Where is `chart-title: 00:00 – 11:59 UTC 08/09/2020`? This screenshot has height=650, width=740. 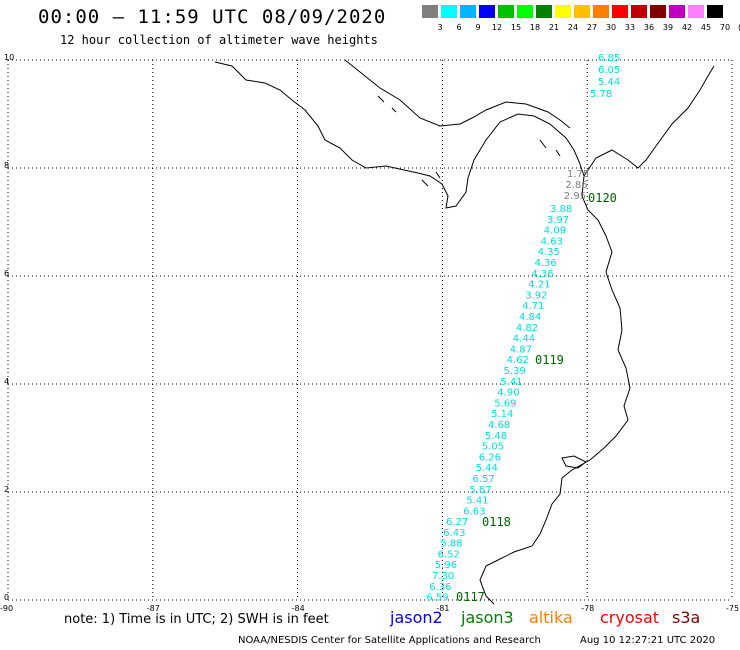
chart-title: 00:00 – 11:59 UTC 08/09/2020 is located at coordinates (212, 17).